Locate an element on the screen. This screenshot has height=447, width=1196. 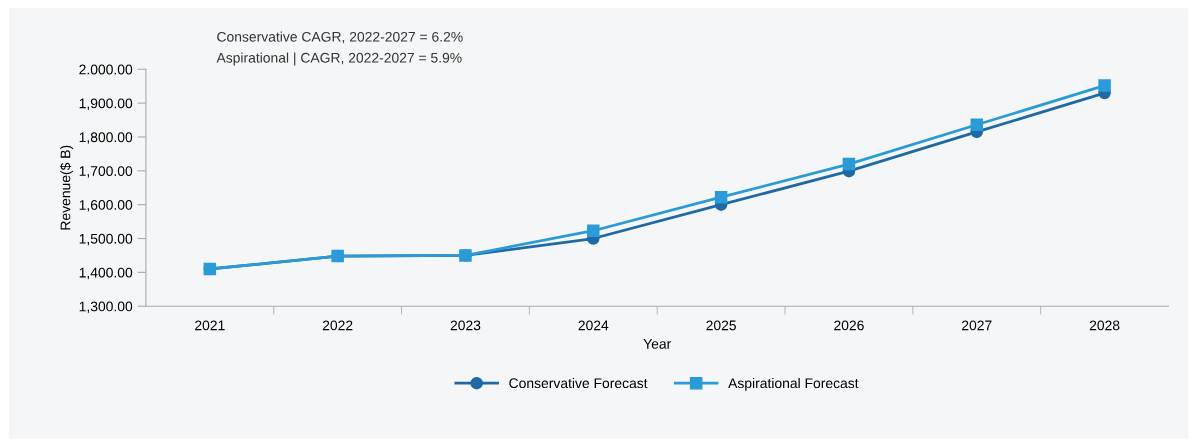
x-tick-label: 2027 is located at coordinates (977, 325).